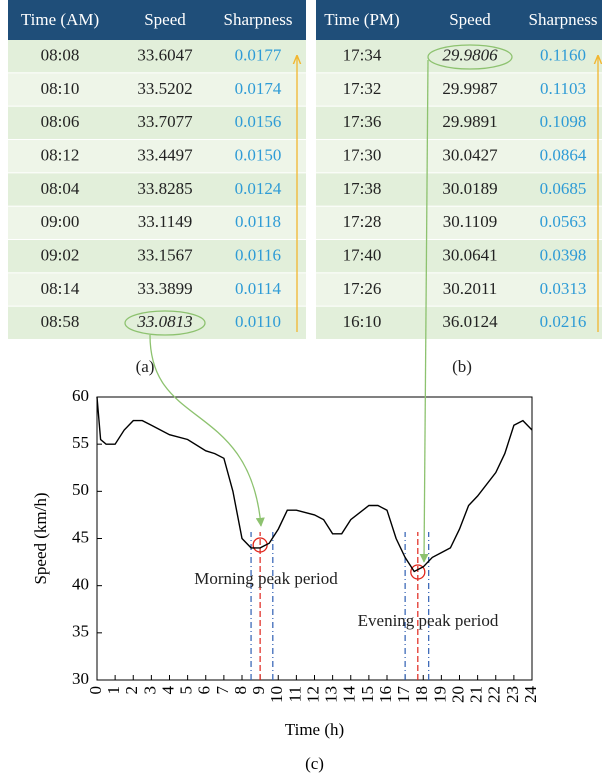  I want to click on x-tick-label: 10, so click(276, 694).